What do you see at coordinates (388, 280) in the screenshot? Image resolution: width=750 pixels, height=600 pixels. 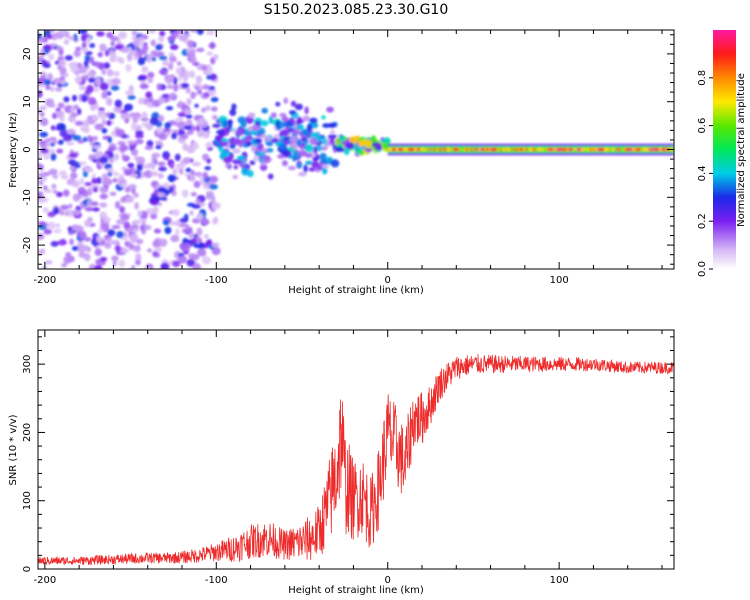 I see `heatmap-x-tick-label: 0` at bounding box center [388, 280].